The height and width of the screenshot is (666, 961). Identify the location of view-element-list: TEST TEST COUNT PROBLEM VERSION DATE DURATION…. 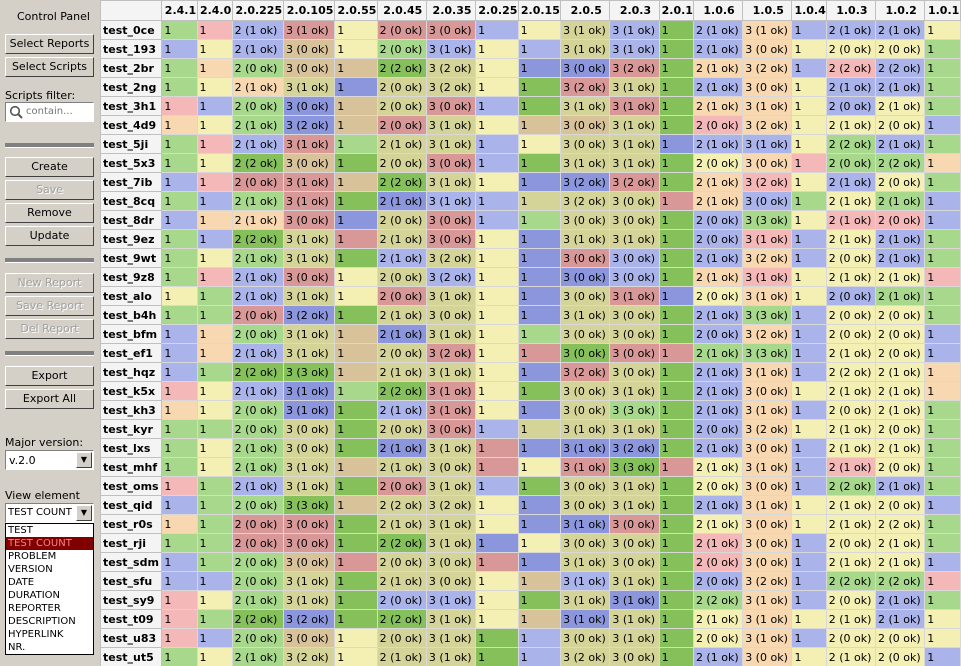
(49, 589).